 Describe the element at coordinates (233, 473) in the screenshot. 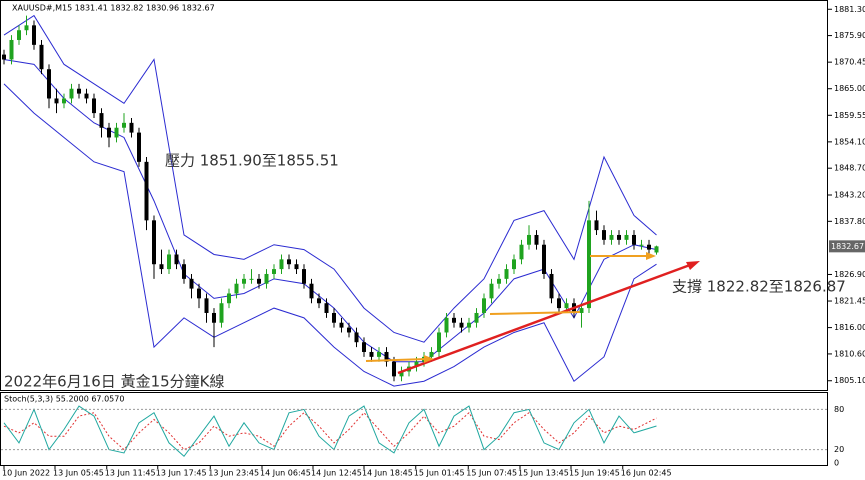

I see `x-tick-label: 13 Jun 23:45` at that location.